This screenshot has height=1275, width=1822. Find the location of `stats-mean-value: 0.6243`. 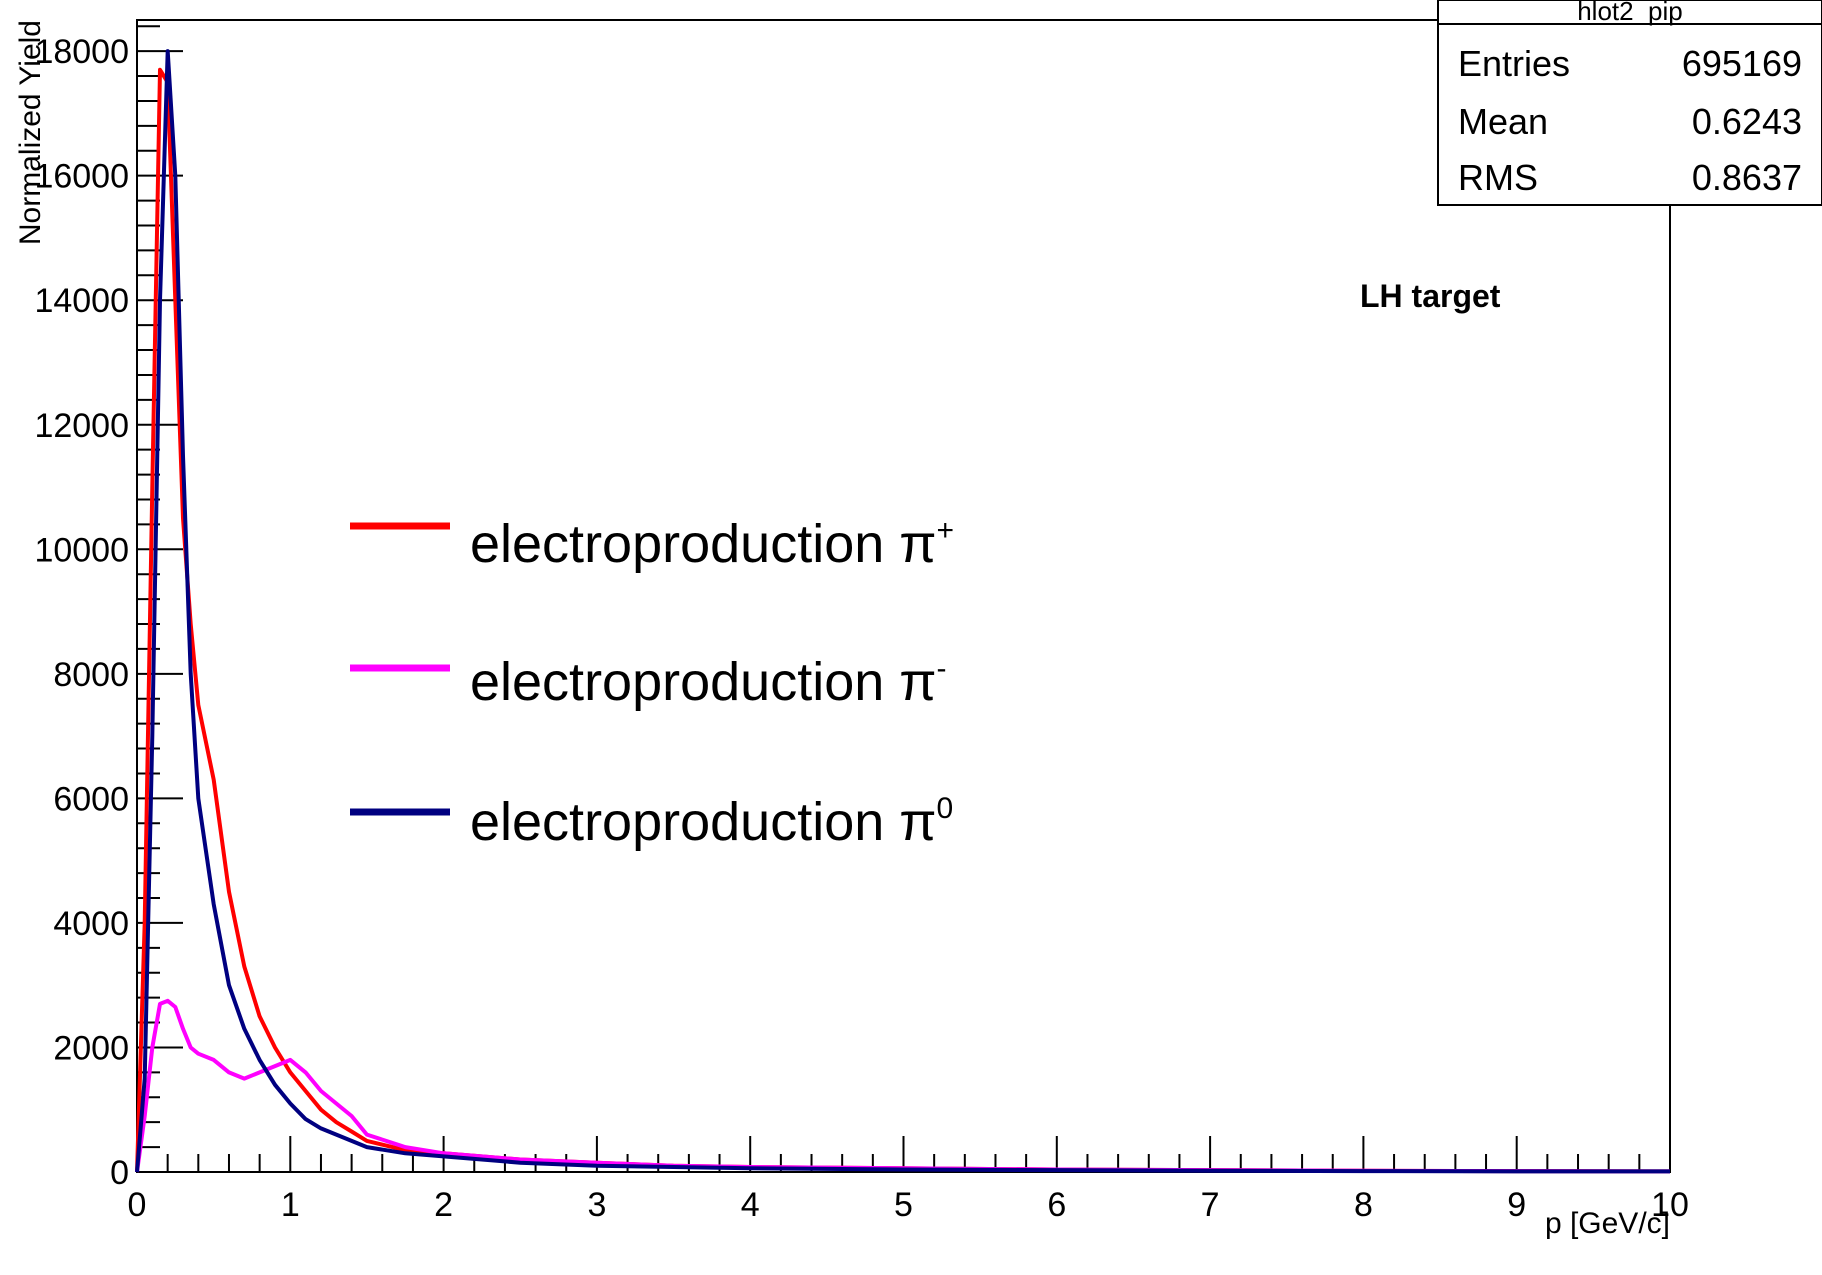

stats-mean-value: 0.6243 is located at coordinates (1747, 121).